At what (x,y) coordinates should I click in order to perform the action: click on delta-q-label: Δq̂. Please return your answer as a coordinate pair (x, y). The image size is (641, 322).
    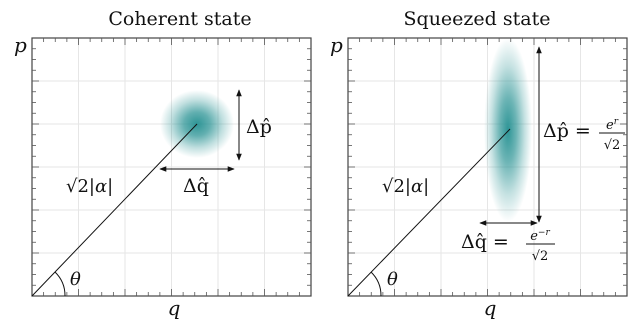
    Looking at the image, I should click on (196, 186).